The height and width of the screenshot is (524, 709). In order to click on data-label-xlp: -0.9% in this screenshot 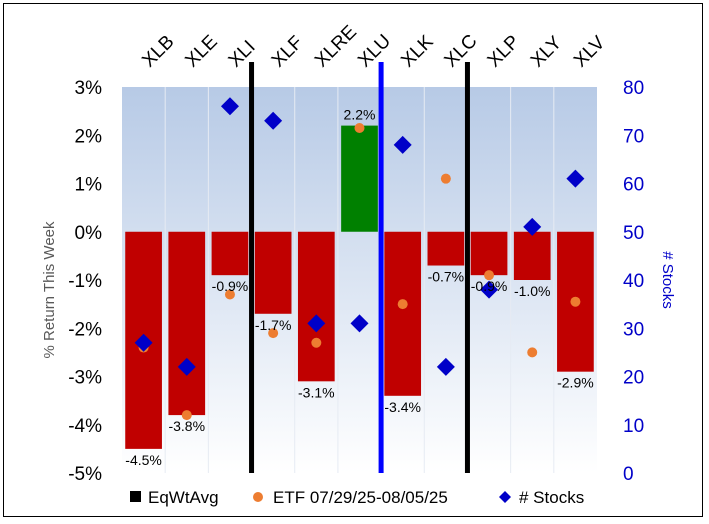, I will do `click(489, 286)`.